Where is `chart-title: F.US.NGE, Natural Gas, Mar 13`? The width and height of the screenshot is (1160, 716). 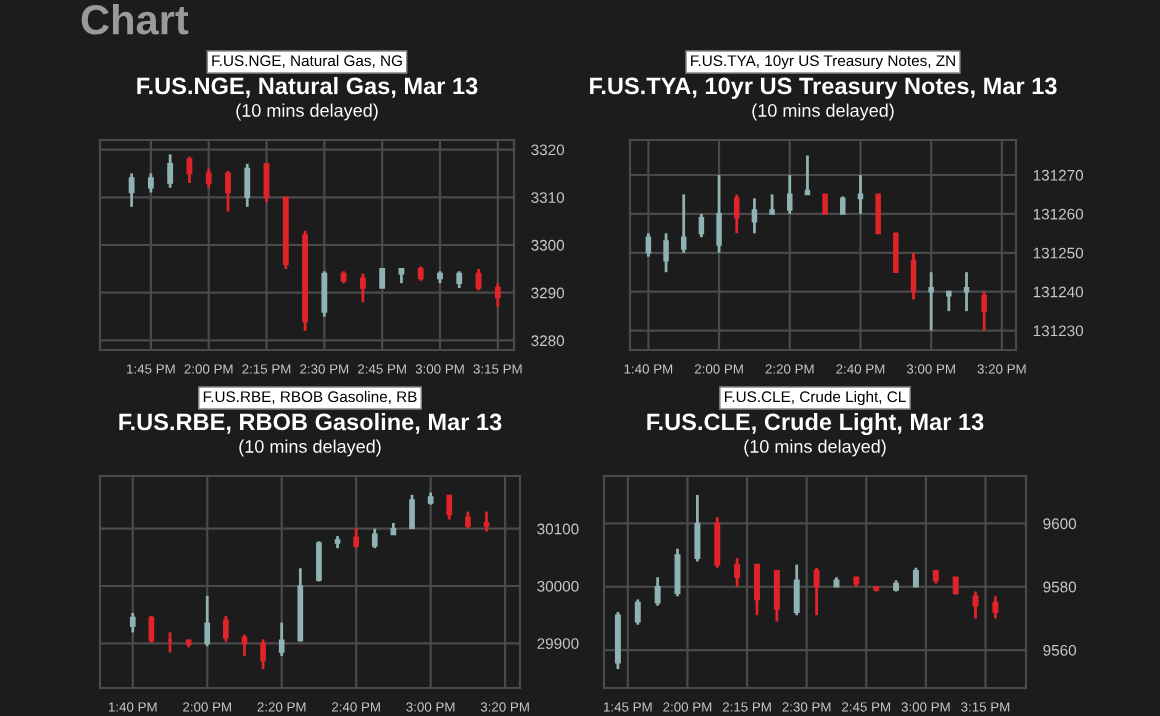 chart-title: F.US.NGE, Natural Gas, Mar 13 is located at coordinates (307, 87).